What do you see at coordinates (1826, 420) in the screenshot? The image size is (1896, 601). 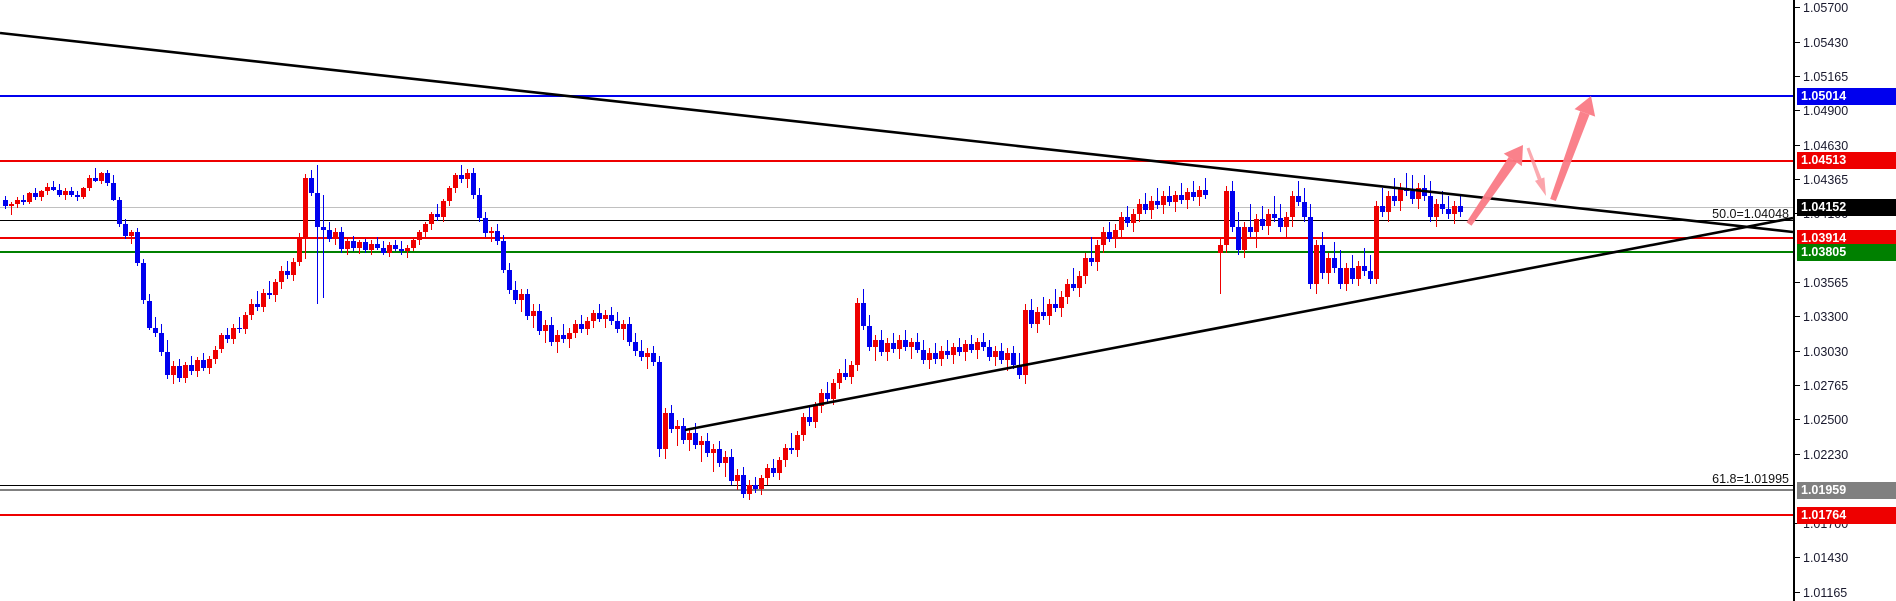 I see `axis-tick-label: 1.02500` at bounding box center [1826, 420].